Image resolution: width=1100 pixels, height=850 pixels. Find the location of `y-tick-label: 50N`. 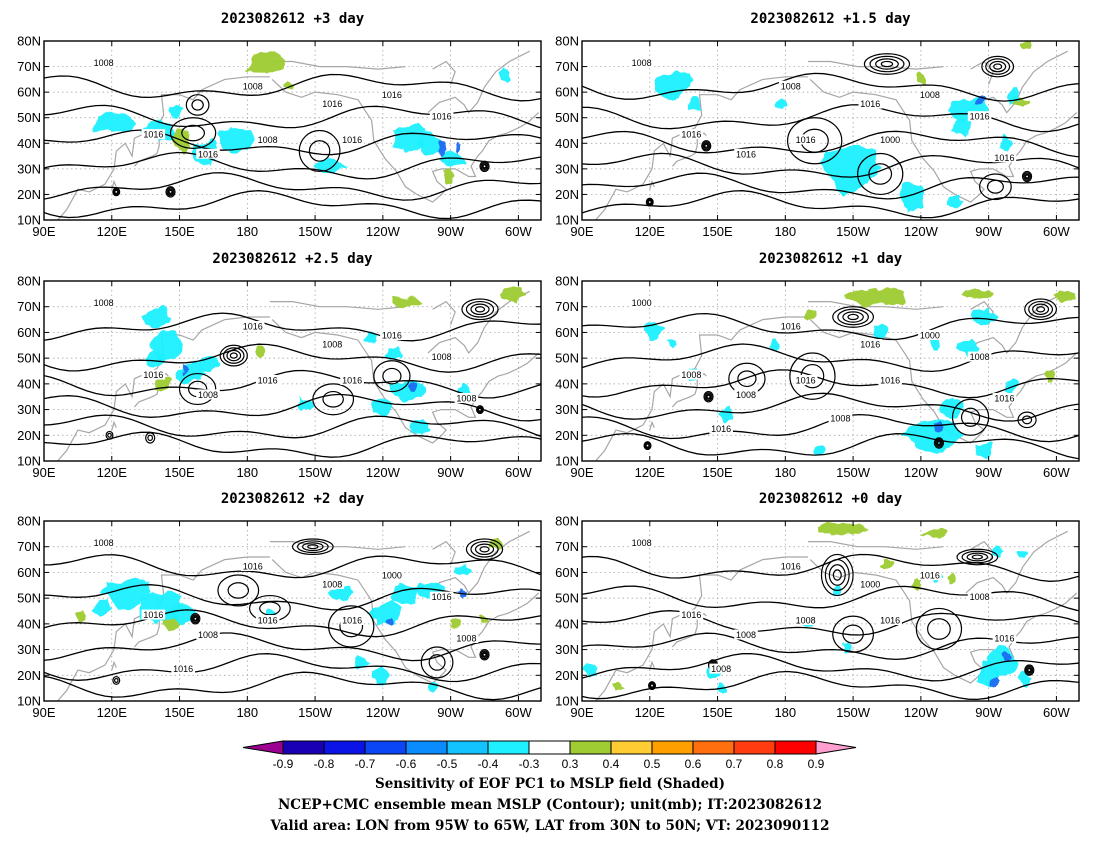

y-tick-label: 50N is located at coordinates (29, 358).